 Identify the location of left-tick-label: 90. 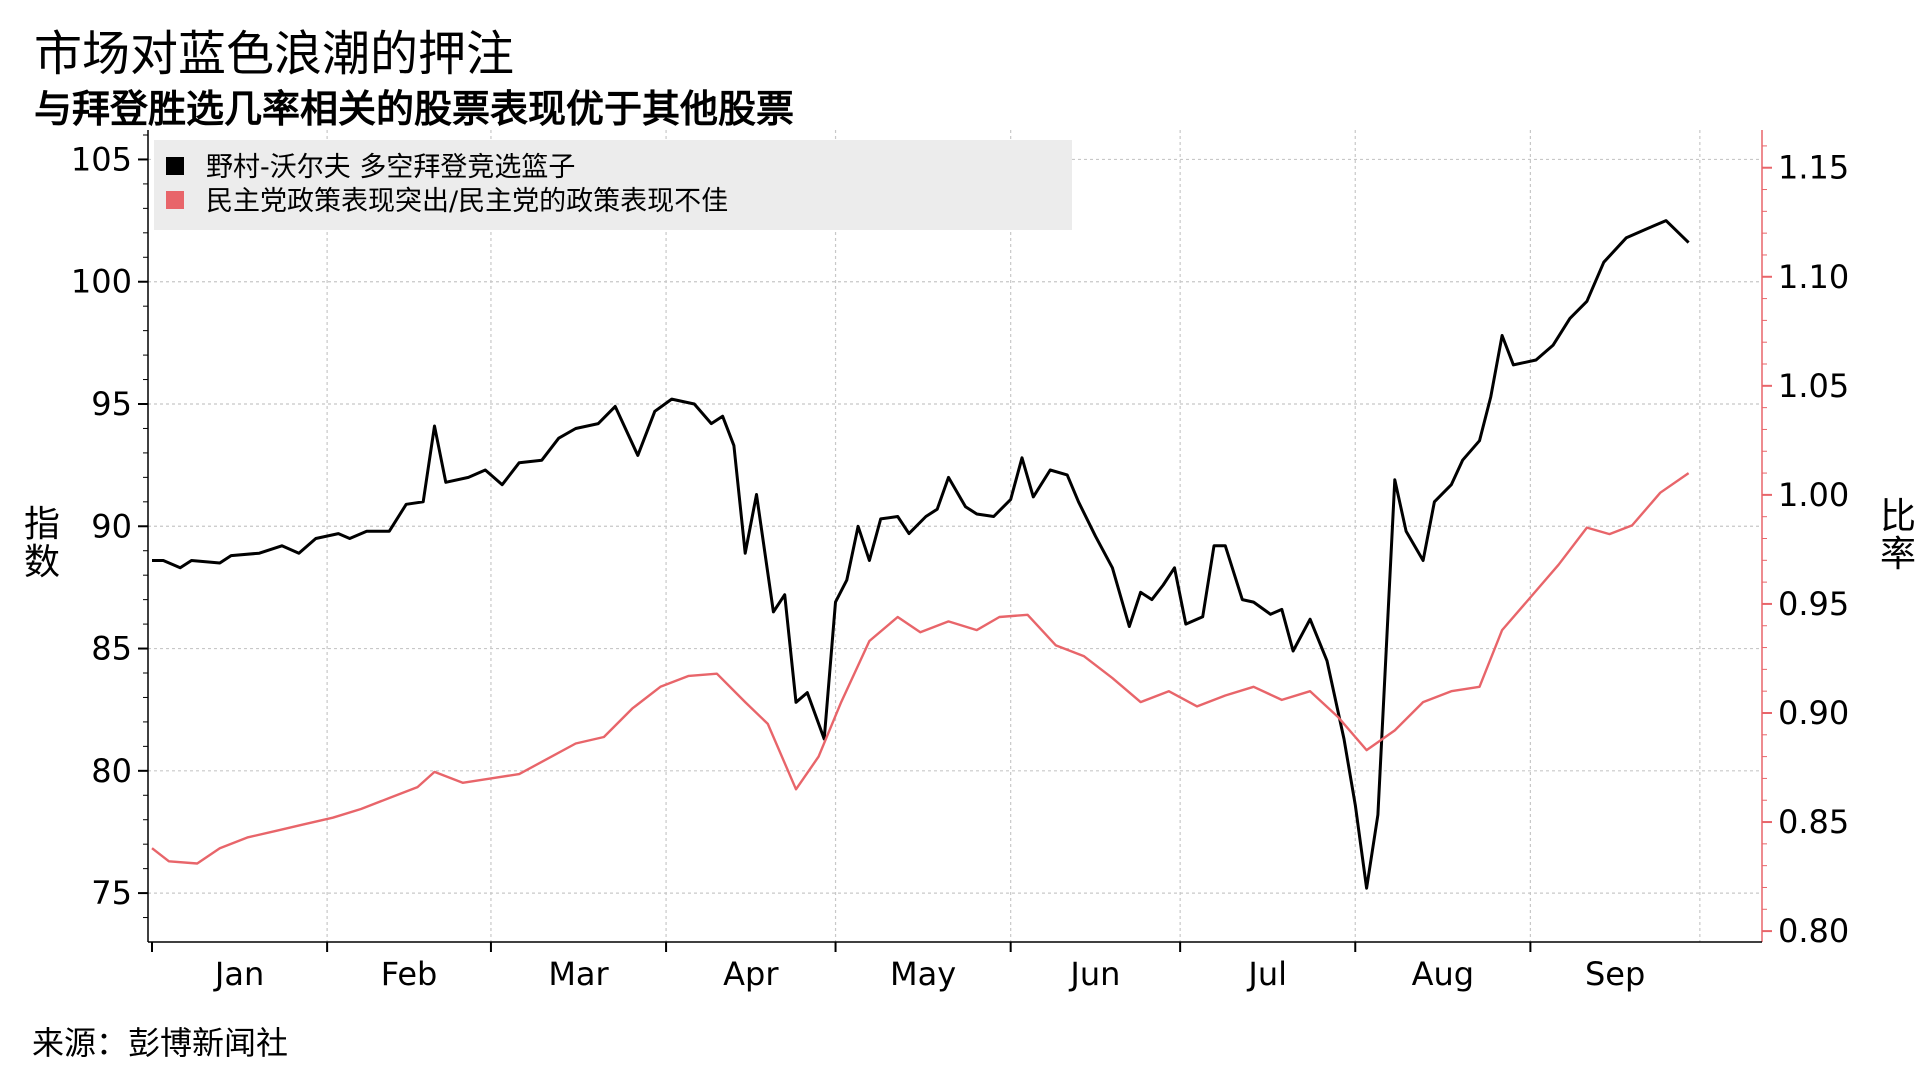
(111, 526).